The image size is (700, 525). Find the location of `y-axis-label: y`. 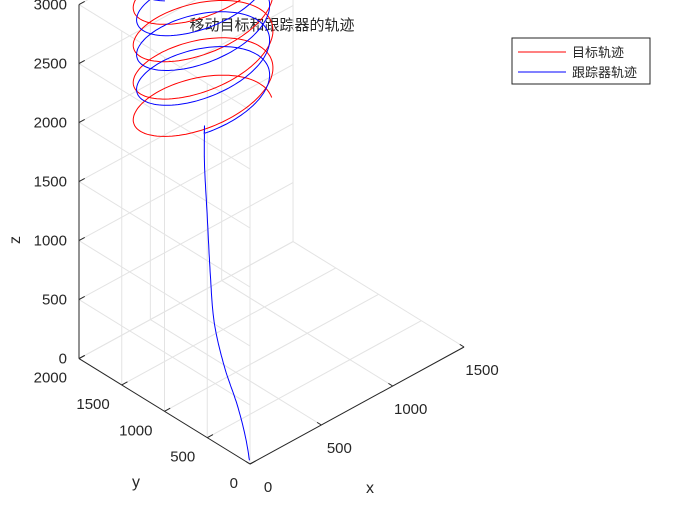

y-axis-label: y is located at coordinates (136, 482).